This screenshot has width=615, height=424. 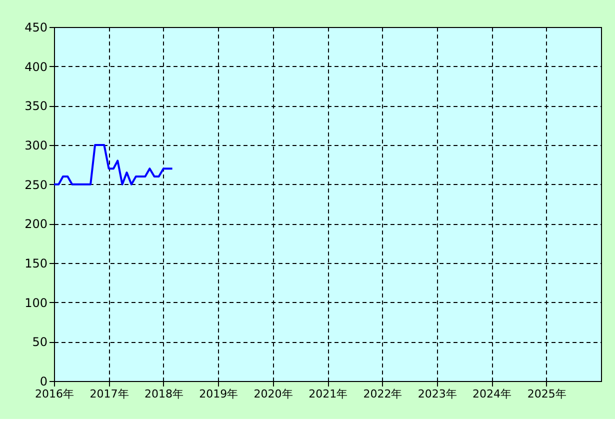 I want to click on line-series, so click(x=113, y=165).